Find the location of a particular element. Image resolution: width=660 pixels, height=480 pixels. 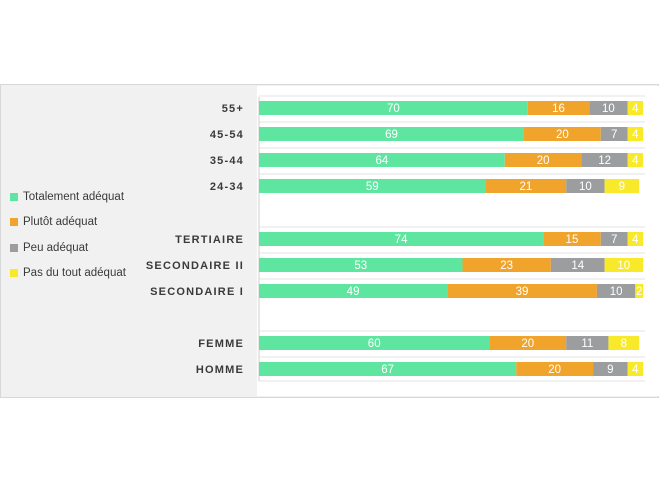

value-label-0-series-1: 16 is located at coordinates (558, 109).